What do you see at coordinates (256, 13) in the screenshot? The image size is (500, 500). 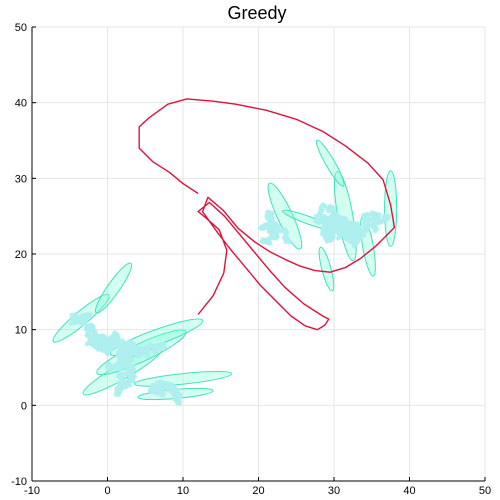 I see `chart-title: Greedy` at bounding box center [256, 13].